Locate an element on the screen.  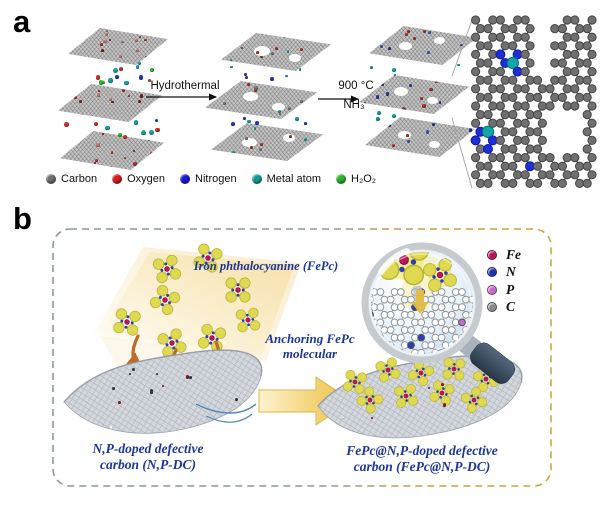
graphene-oxide-sheet is located at coordinates (110, 103).